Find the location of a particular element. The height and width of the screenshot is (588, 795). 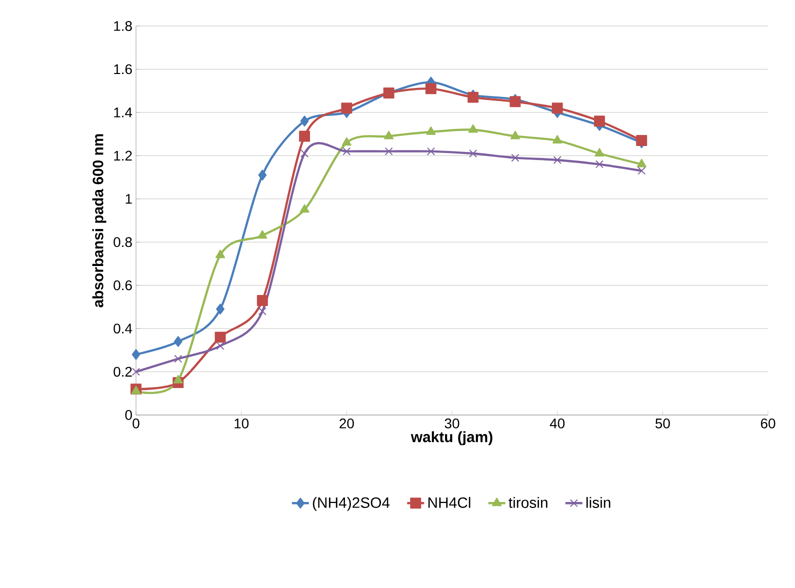

y-tick-label: 1.4 is located at coordinates (123, 113).